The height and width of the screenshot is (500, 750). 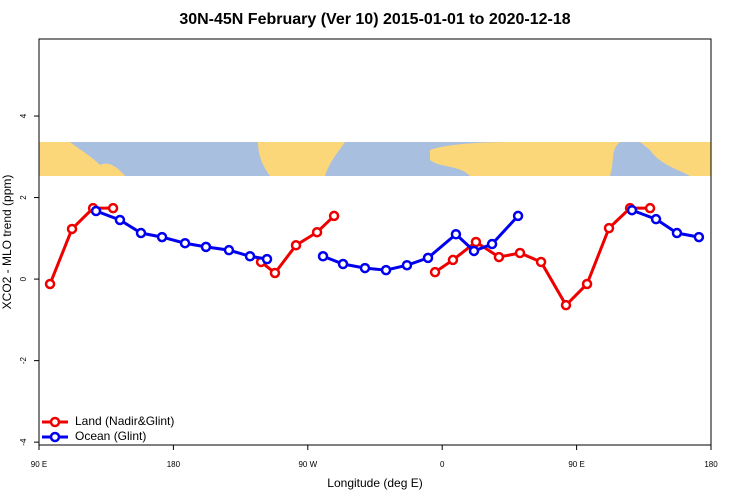 What do you see at coordinates (124, 421) in the screenshot?
I see `legend-label: Land (Nadir&Glint)` at bounding box center [124, 421].